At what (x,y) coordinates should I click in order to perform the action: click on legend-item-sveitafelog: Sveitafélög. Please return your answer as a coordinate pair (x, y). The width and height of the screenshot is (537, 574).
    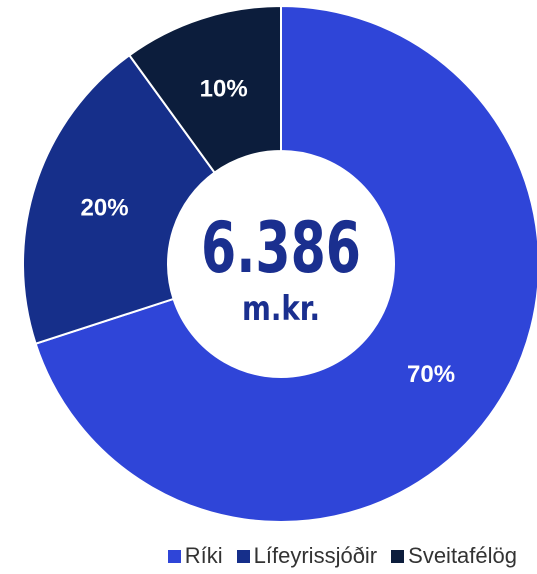
    Looking at the image, I should click on (454, 556).